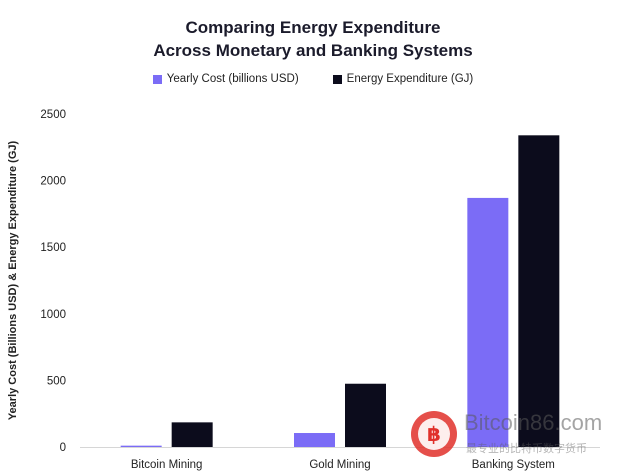 The width and height of the screenshot is (626, 476). What do you see at coordinates (53, 115) in the screenshot?
I see `y-tick-label: 2500` at bounding box center [53, 115].